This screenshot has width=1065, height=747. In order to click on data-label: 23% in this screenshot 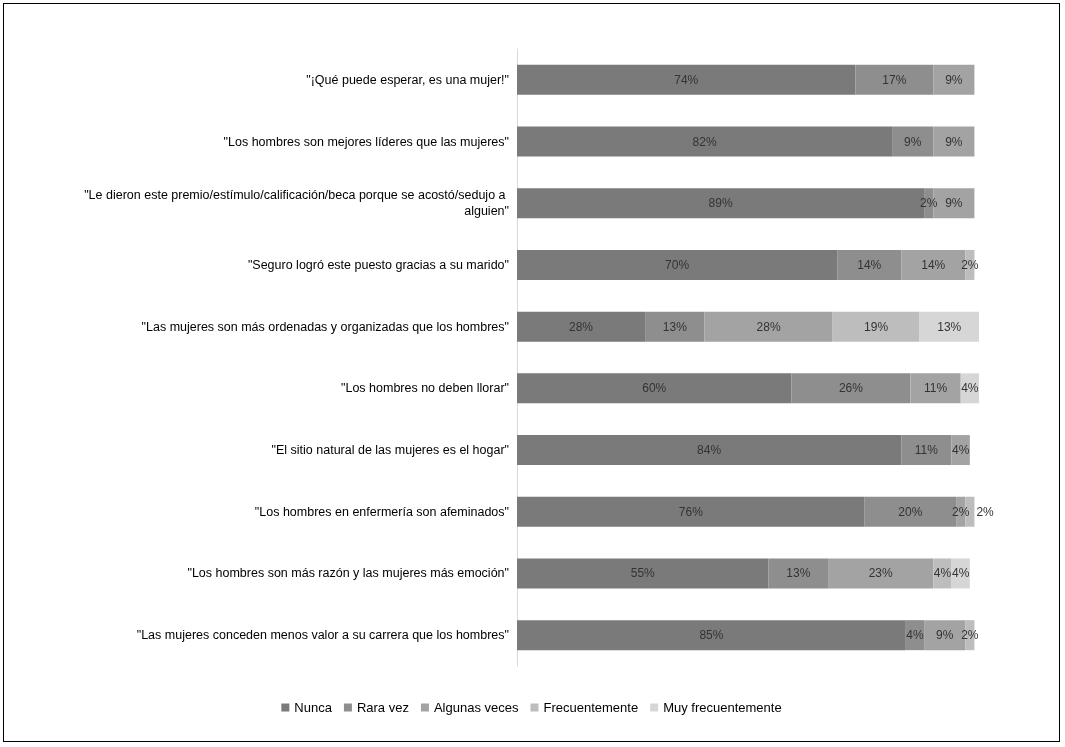, I will do `click(880, 573)`.